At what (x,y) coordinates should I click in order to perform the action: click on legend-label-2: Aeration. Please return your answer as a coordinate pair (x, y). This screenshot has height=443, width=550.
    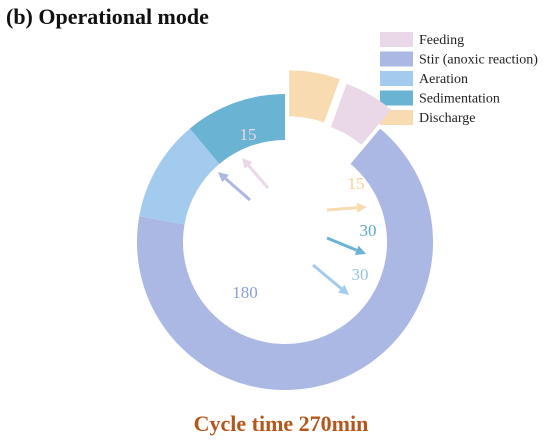
    Looking at the image, I should click on (443, 79).